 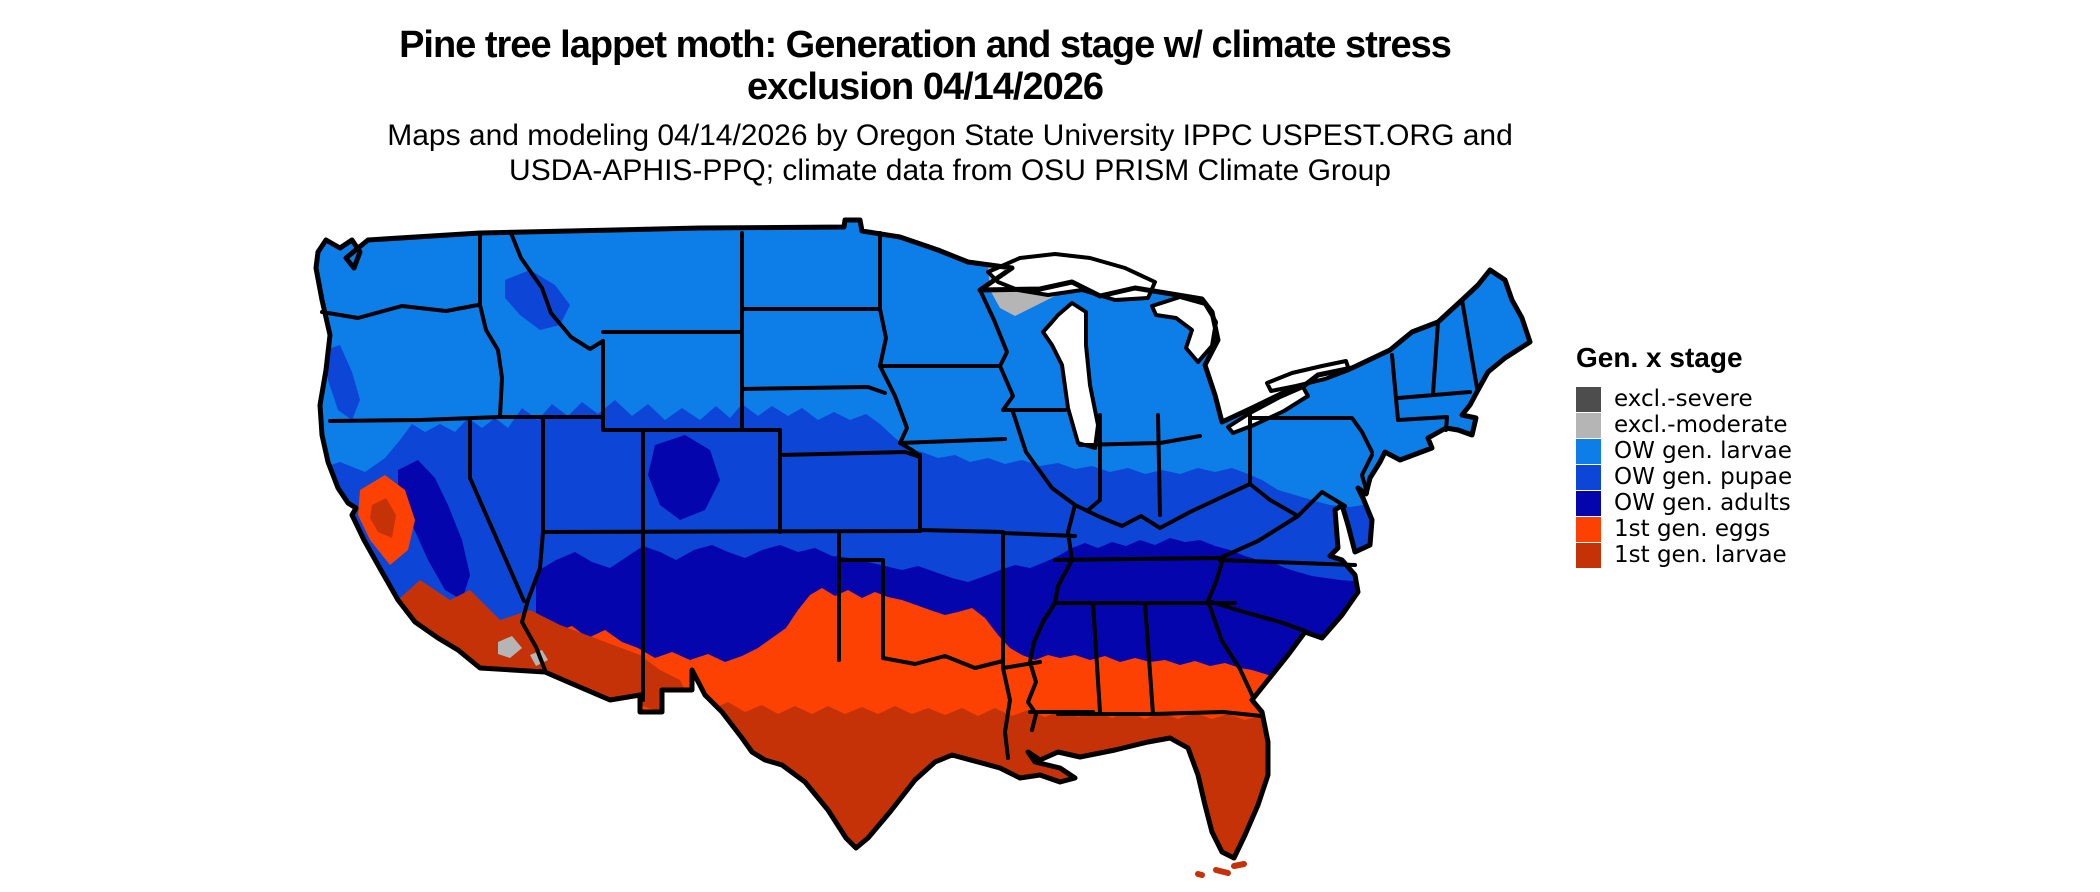 I want to click on map-title-line2: exclusion 04/14/2026, so click(x=925, y=87).